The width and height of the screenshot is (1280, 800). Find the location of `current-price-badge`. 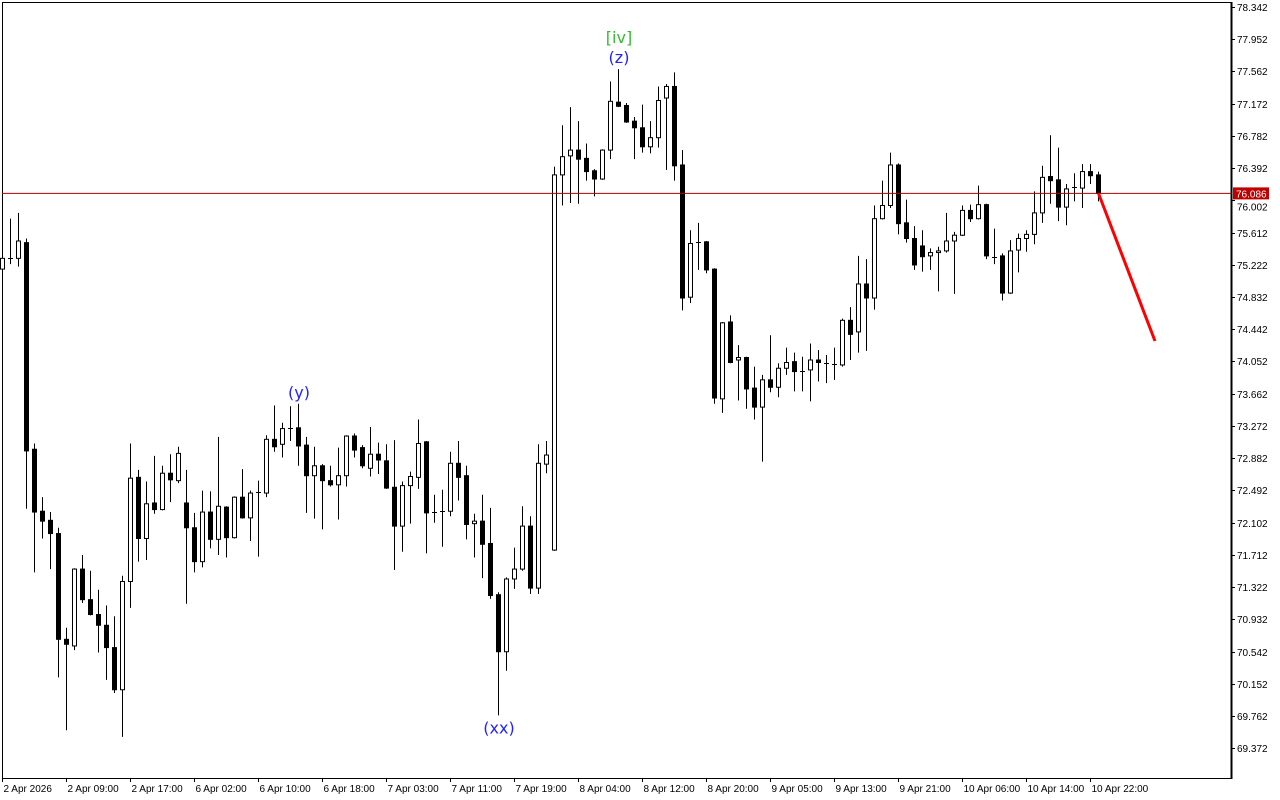

current-price-badge is located at coordinates (1251, 193).